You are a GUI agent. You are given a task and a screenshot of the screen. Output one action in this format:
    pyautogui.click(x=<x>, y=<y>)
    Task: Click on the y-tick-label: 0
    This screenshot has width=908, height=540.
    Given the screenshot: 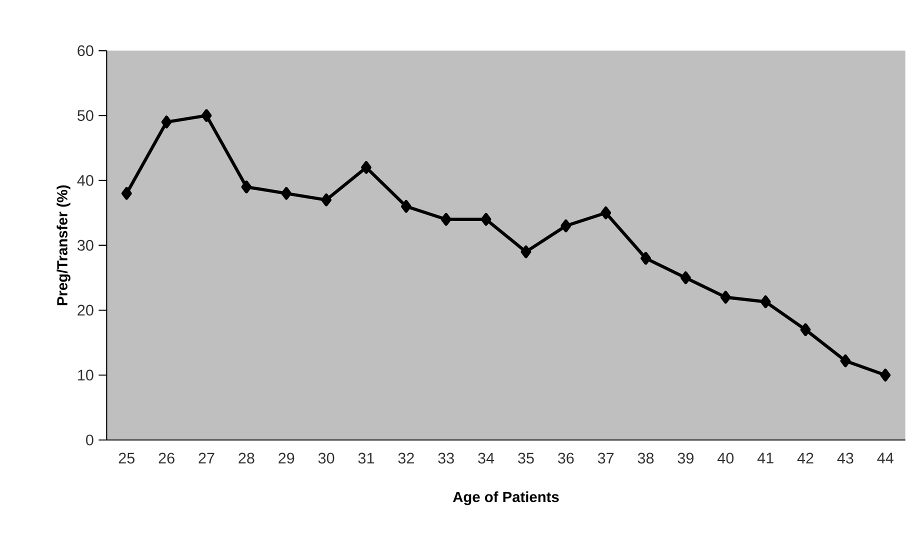 What is the action you would take?
    pyautogui.click(x=90, y=440)
    